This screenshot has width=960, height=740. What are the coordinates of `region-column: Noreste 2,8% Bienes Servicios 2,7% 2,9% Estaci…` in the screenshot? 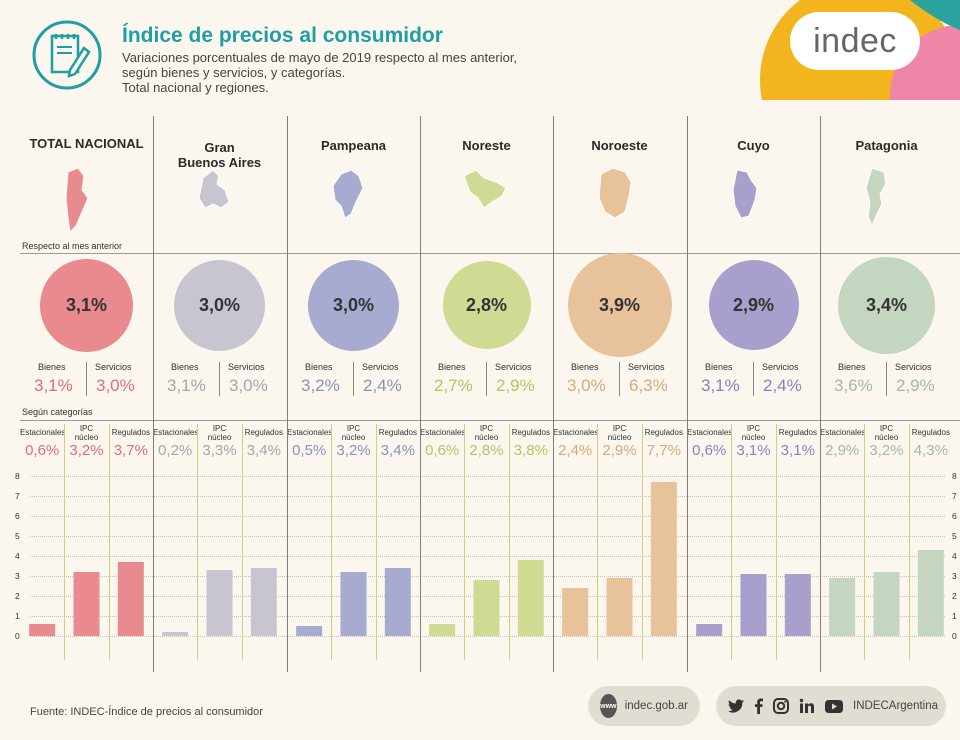 It's located at (486, 394).